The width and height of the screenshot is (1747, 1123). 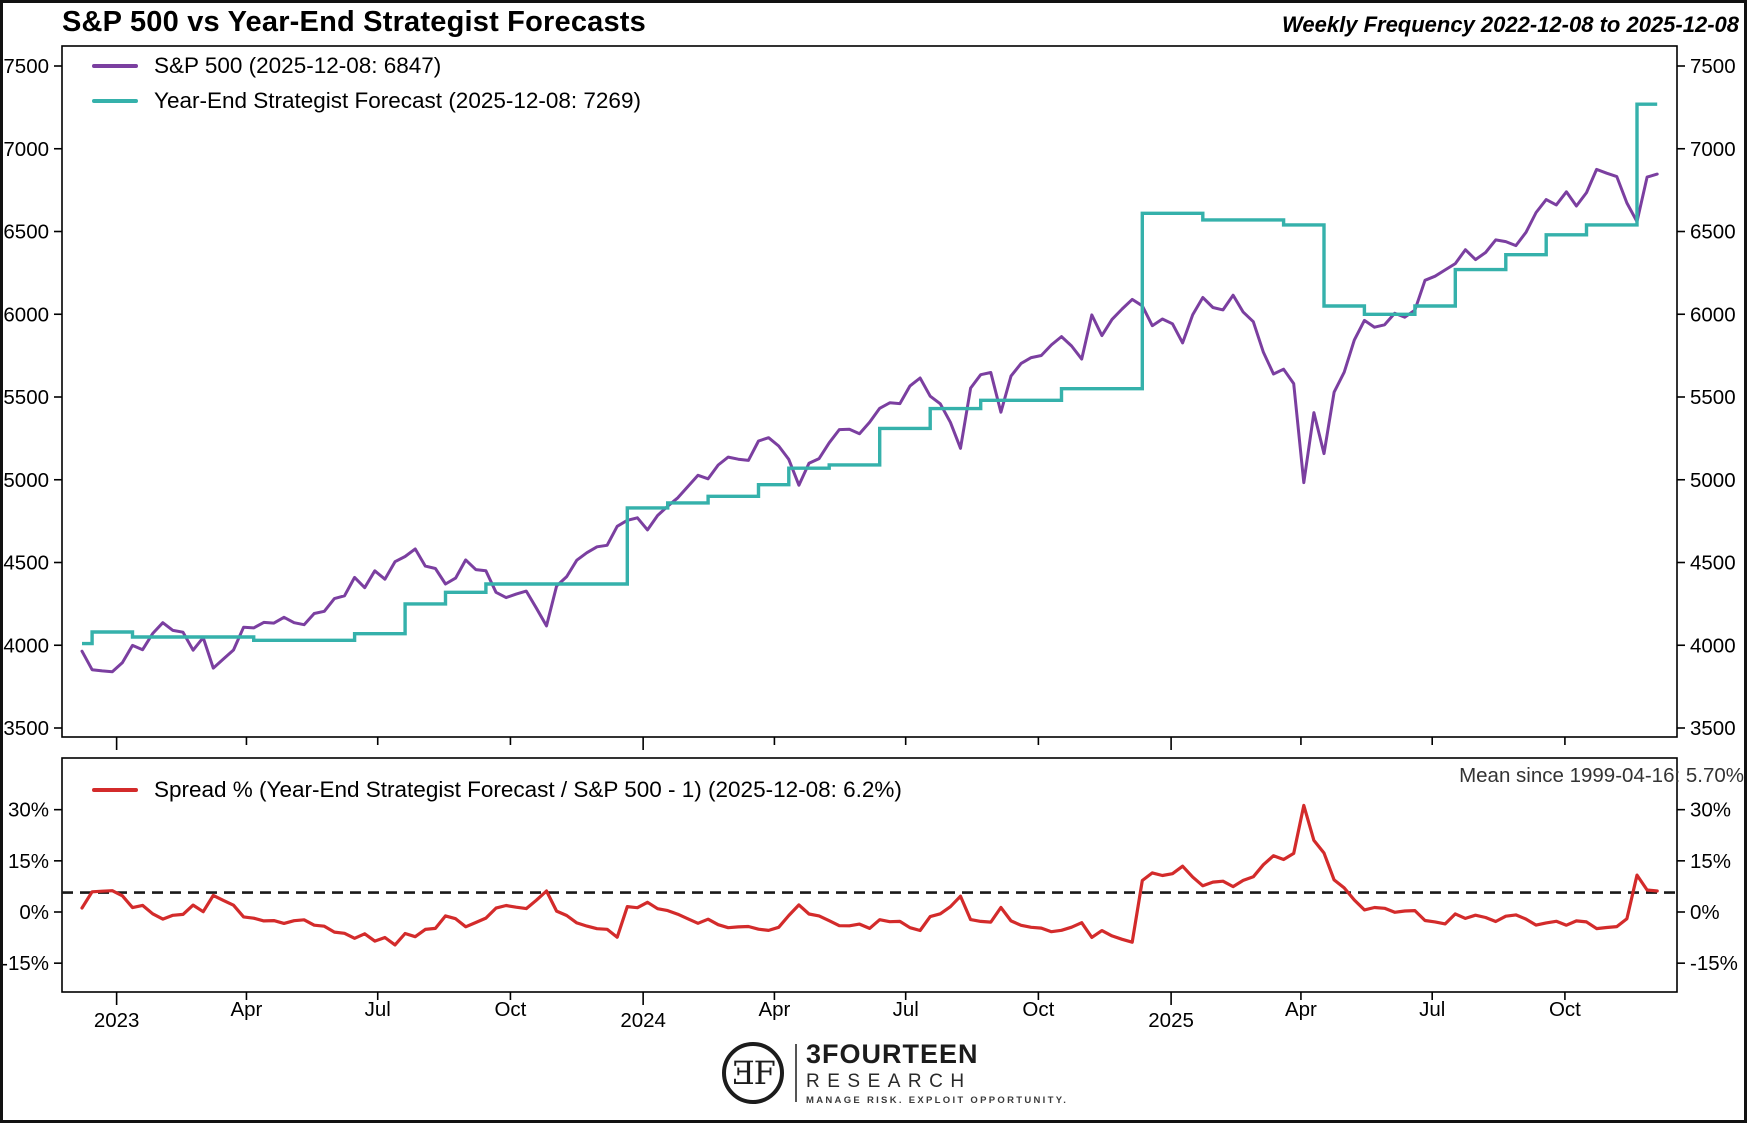 I want to click on x-axis-label: 2025, so click(x=1171, y=1020).